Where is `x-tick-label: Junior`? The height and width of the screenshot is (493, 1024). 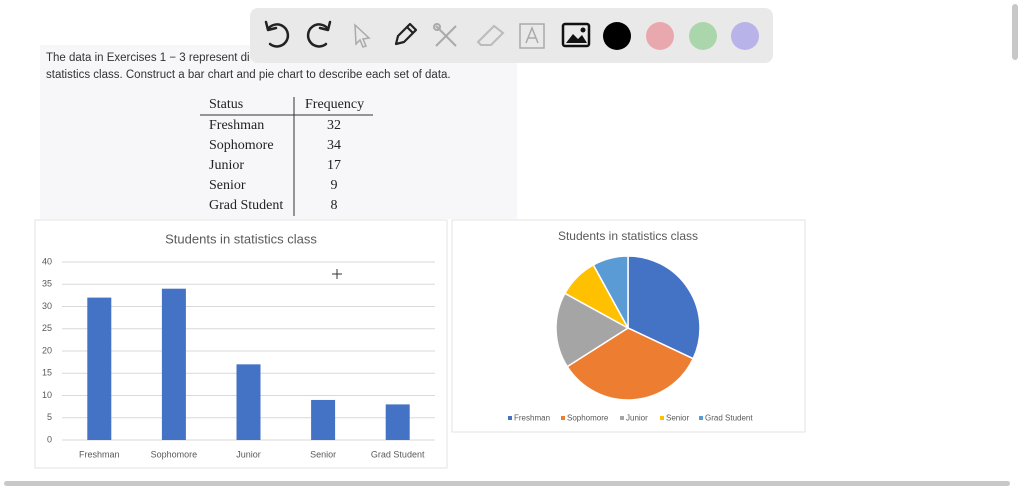 x-tick-label: Junior is located at coordinates (248, 454).